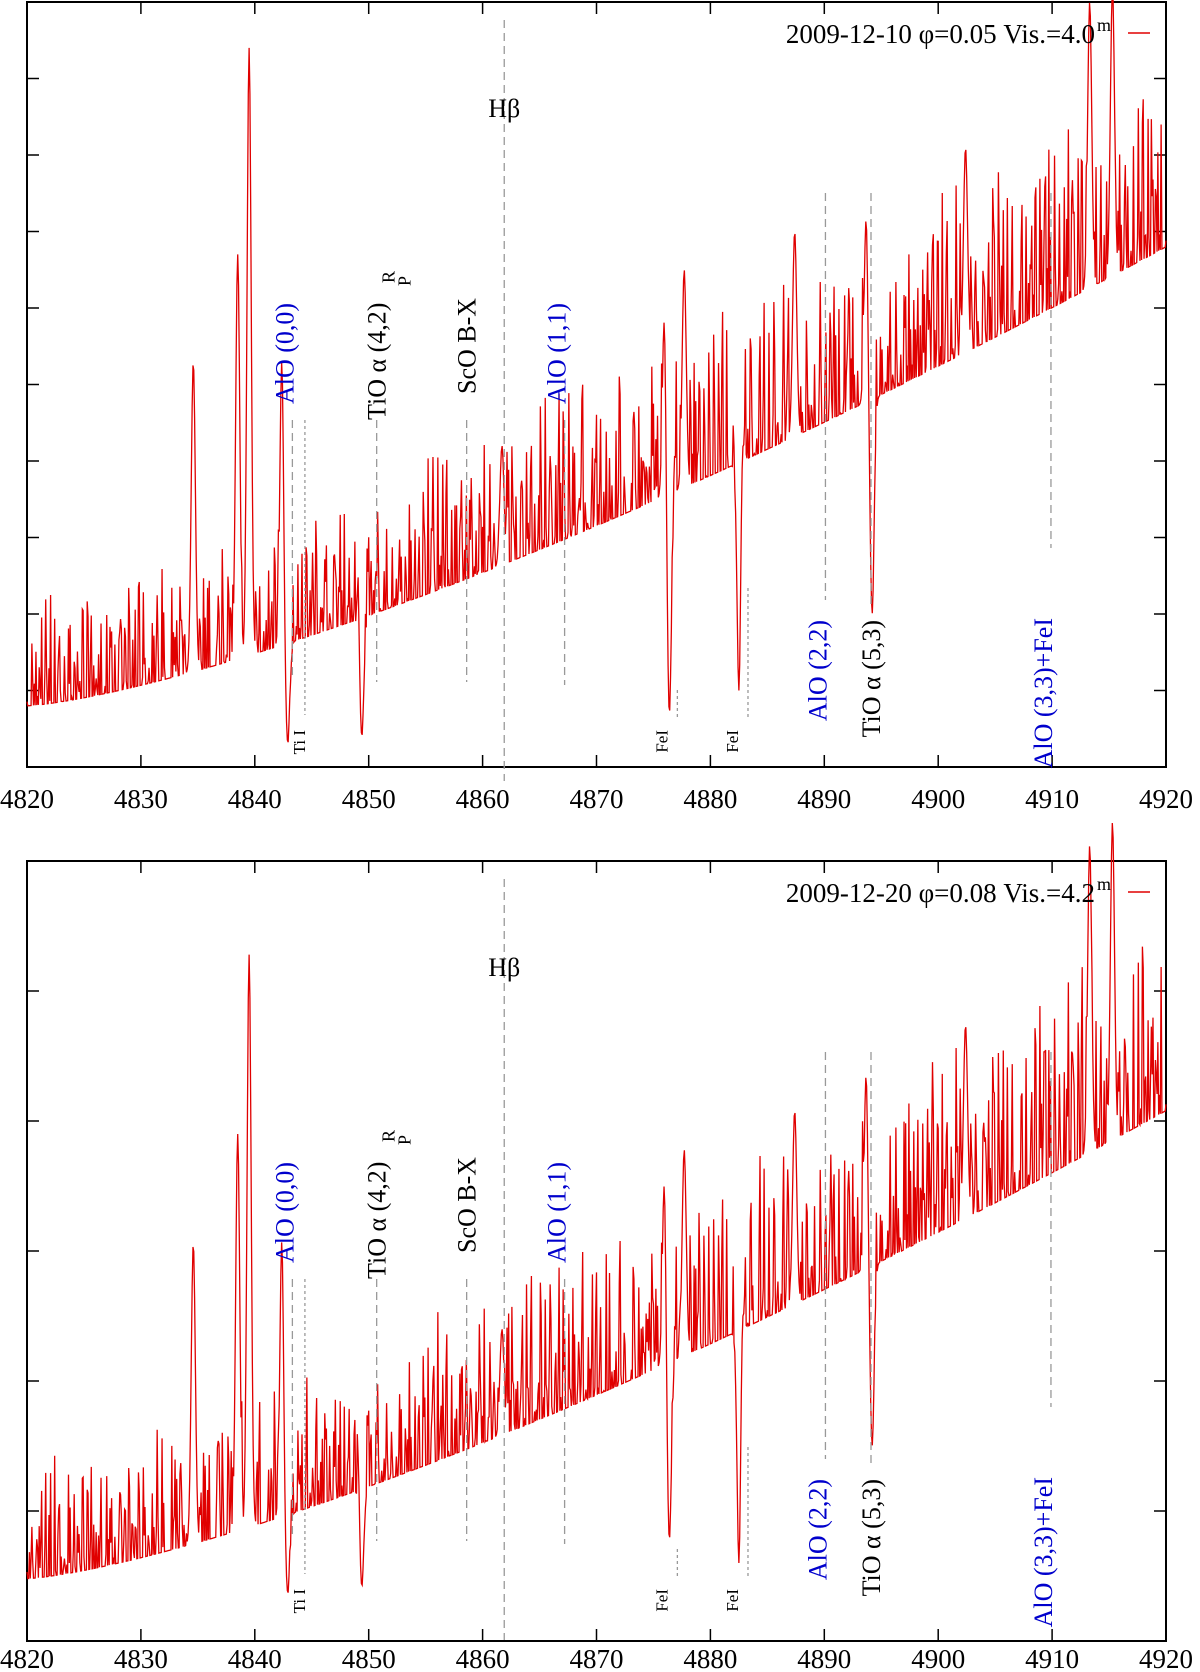  I want to click on chart-title: 2009-12-20 φ=0.08 Vis.=4.2, so click(940, 893).